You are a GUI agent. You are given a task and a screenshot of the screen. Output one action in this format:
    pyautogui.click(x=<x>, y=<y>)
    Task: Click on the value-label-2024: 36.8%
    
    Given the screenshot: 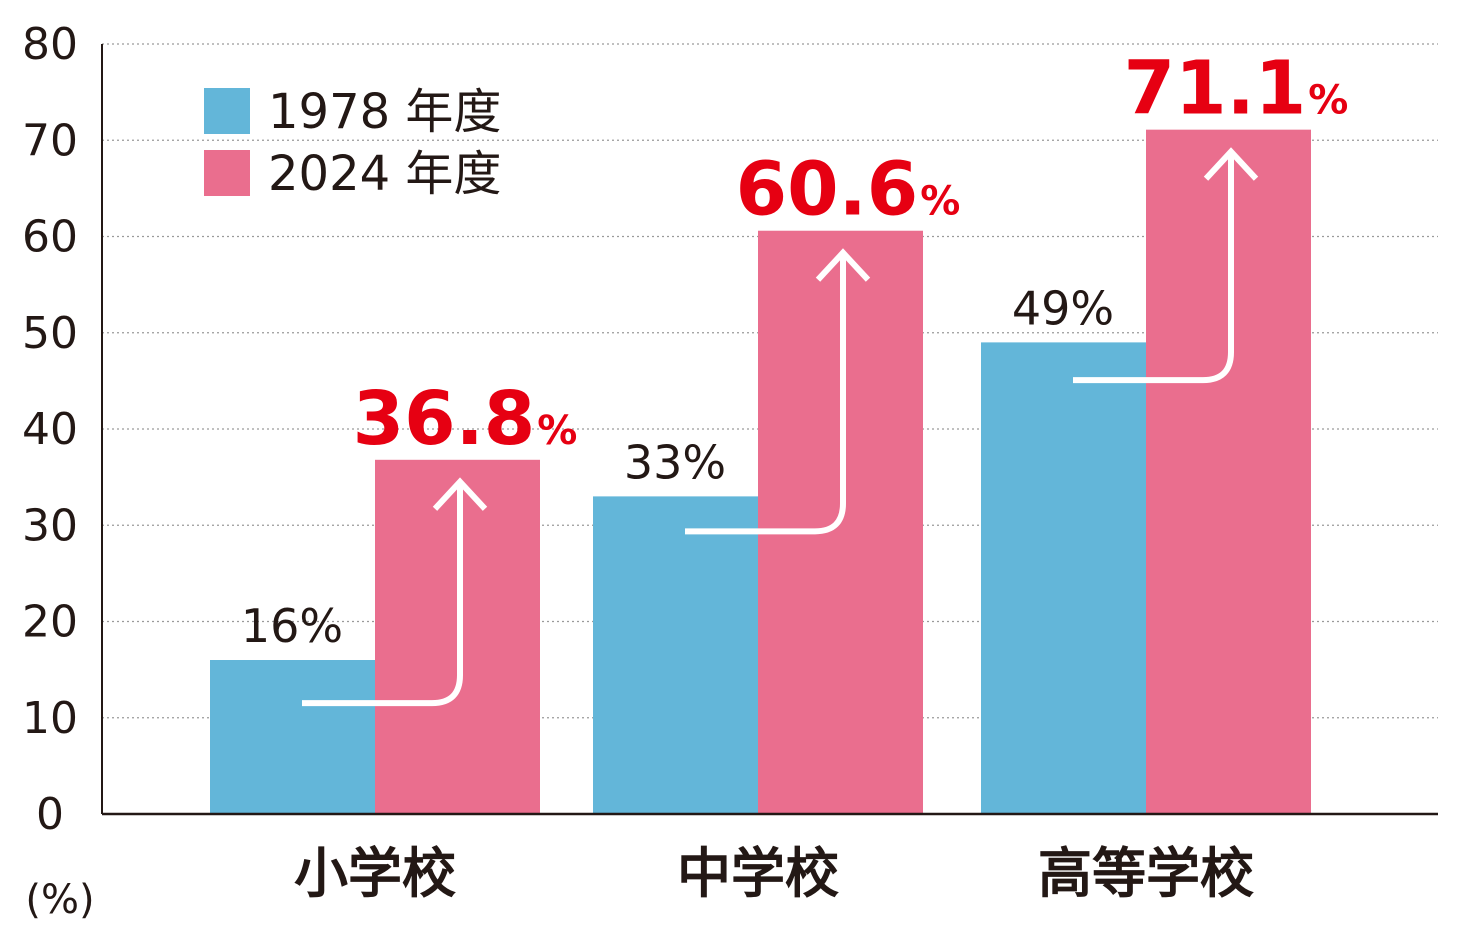 What is the action you would take?
    pyautogui.click(x=465, y=419)
    